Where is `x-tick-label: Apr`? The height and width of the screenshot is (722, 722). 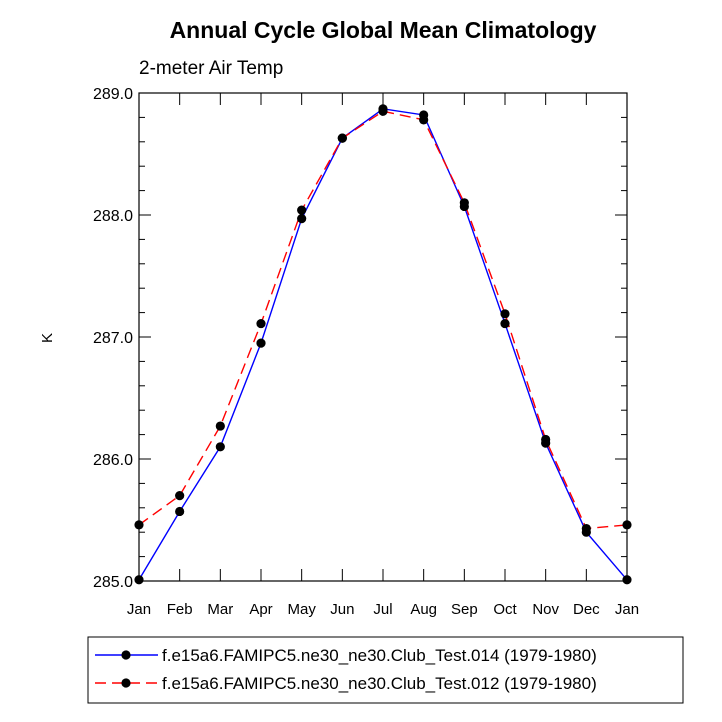
x-tick-label: Apr is located at coordinates (260, 609).